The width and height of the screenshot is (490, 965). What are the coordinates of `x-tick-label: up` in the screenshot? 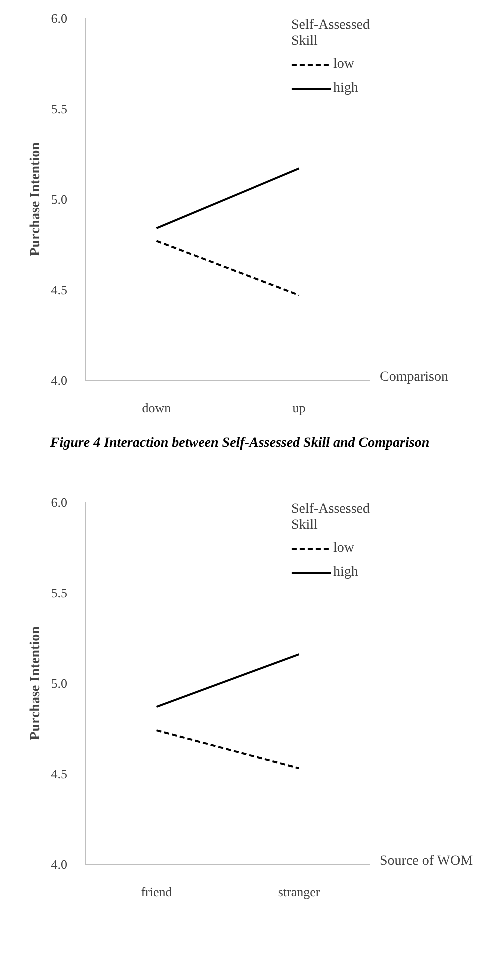 It's located at (299, 408).